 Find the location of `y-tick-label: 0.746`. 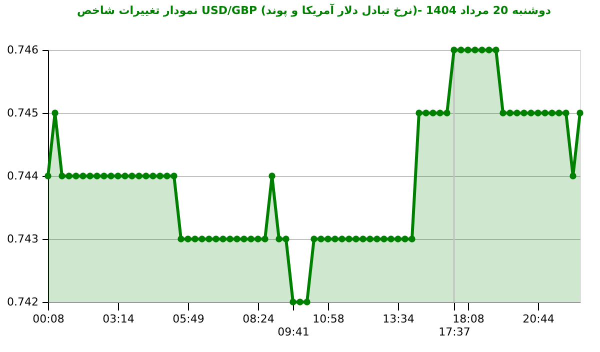

y-tick-label: 0.746 is located at coordinates (22, 50).